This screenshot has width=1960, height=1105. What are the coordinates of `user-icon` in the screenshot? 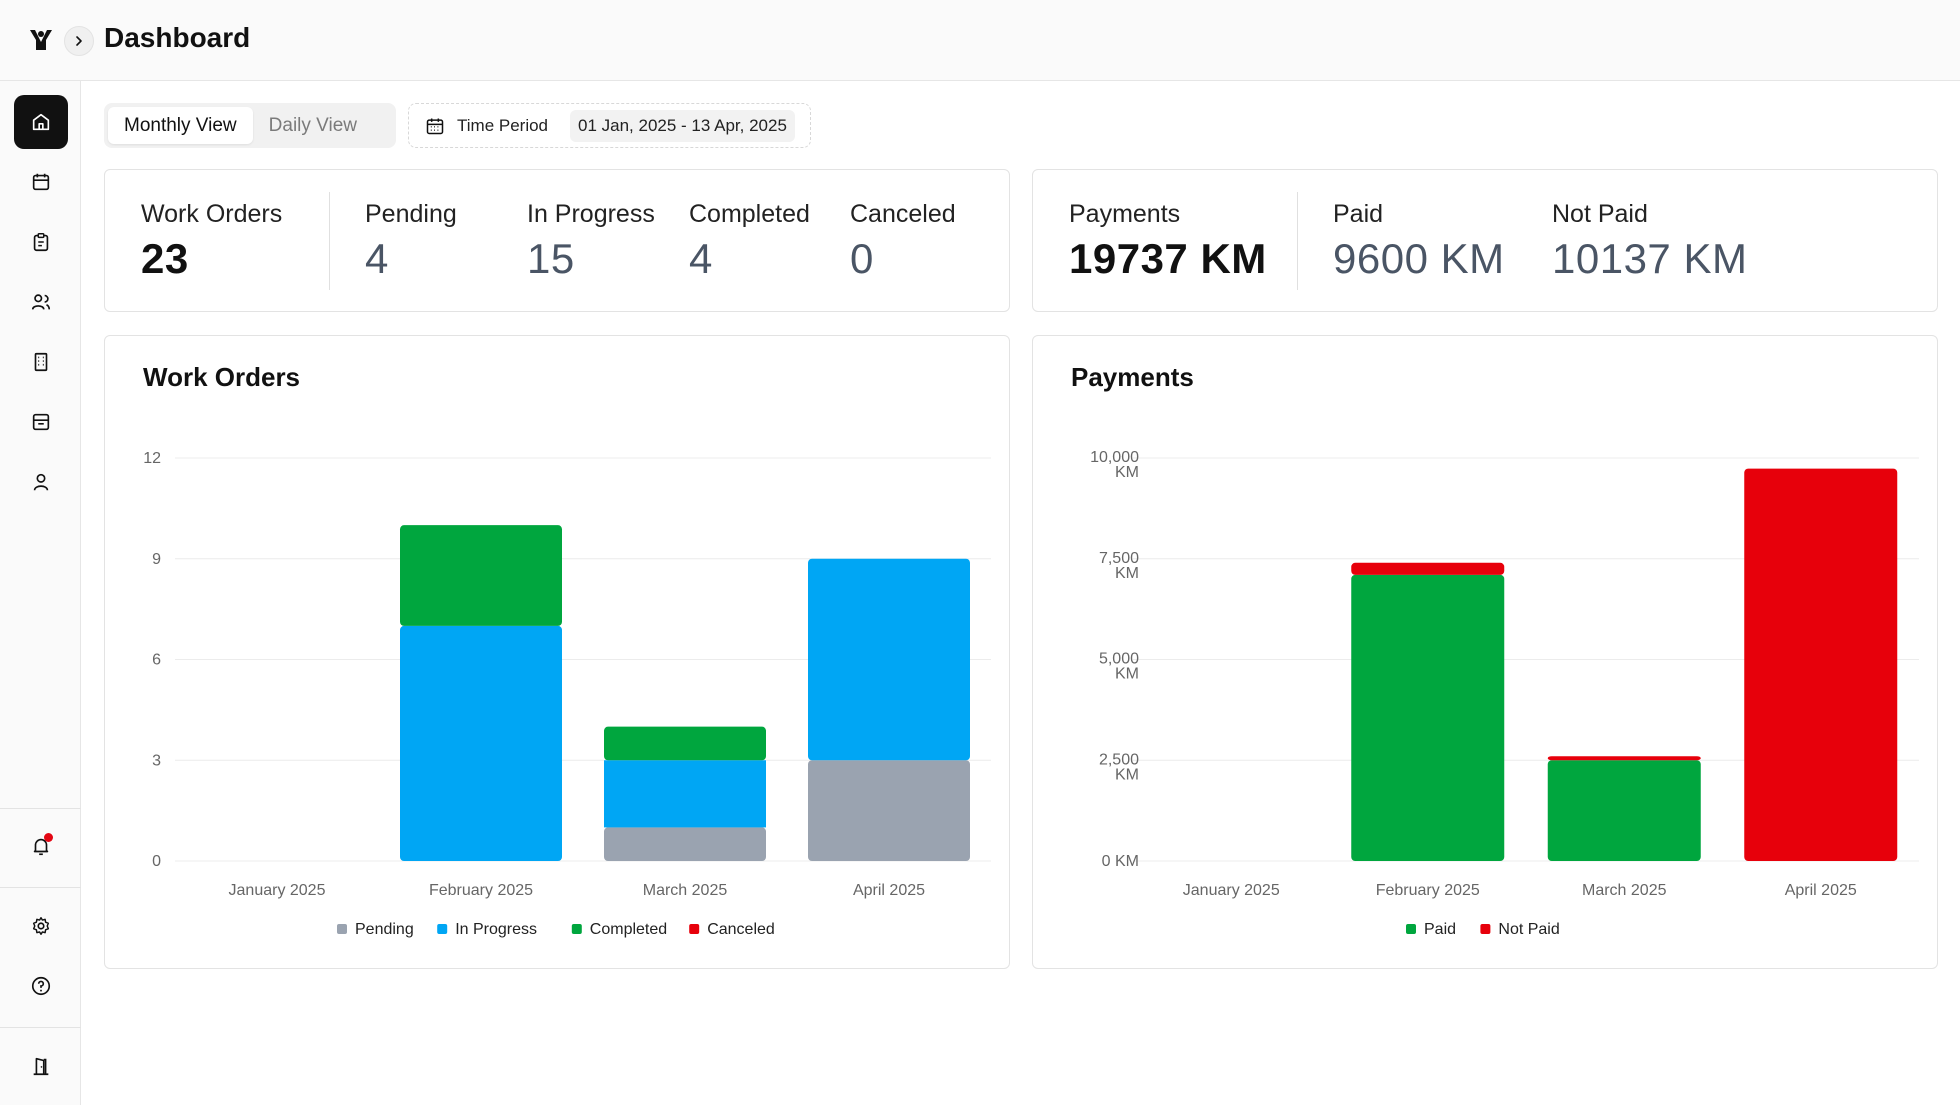 It's located at (41, 482).